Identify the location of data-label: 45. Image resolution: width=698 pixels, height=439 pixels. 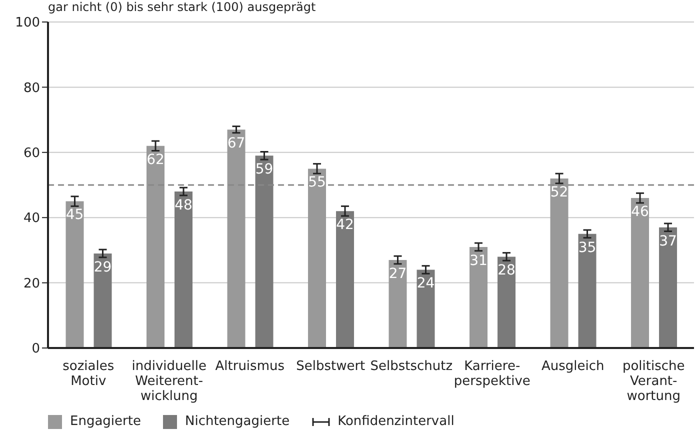
(75, 215).